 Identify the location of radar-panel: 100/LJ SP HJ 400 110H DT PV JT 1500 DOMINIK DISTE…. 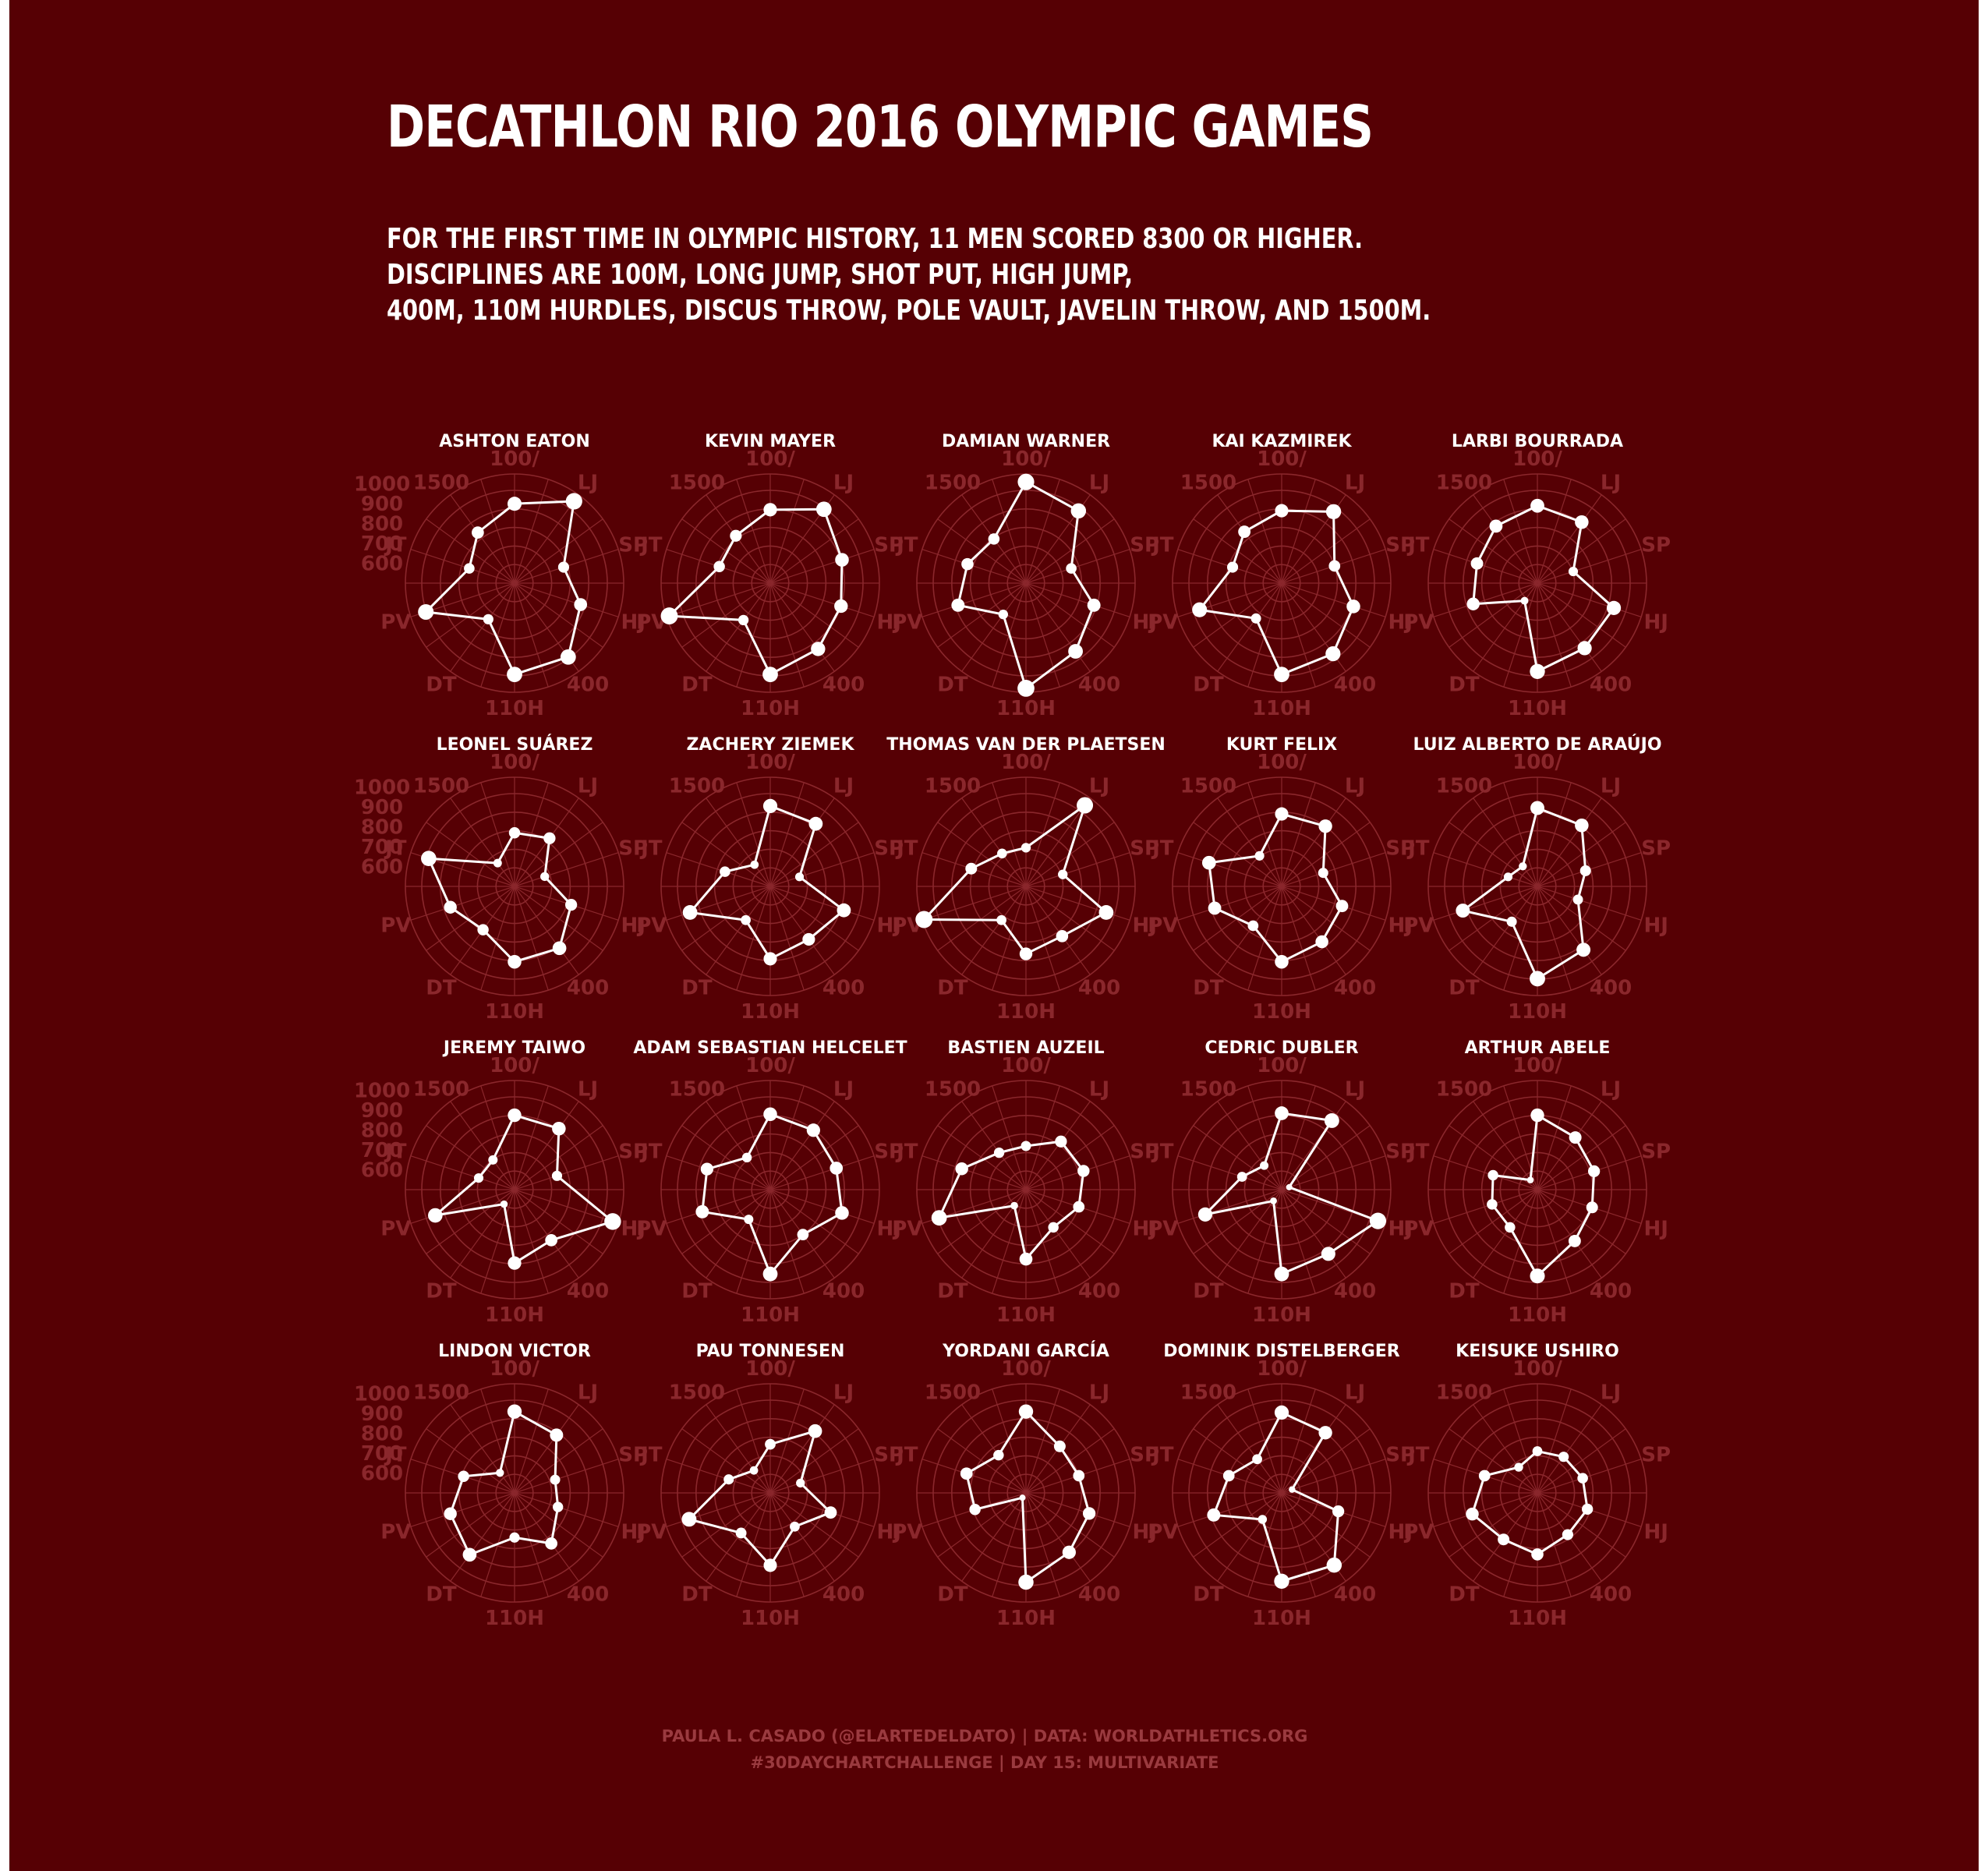
(1281, 1486).